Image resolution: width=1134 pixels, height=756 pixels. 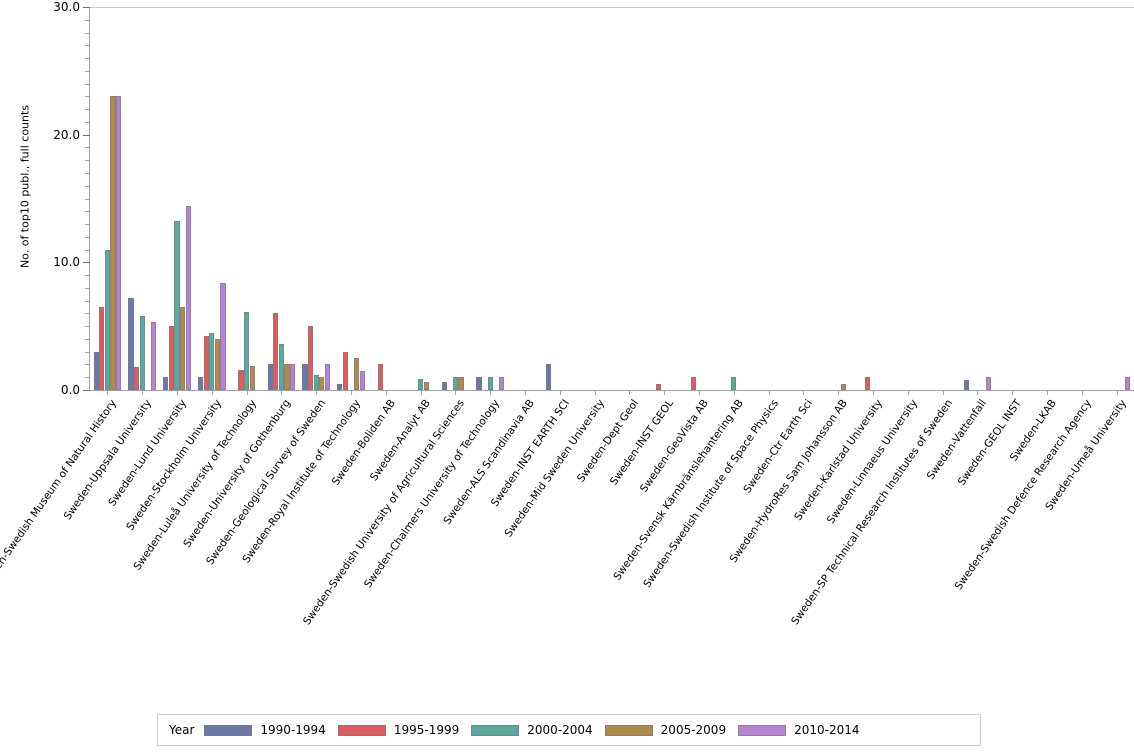 I want to click on x-axis-label: Sweden-Chalmers University of Technology, so click(x=432, y=494).